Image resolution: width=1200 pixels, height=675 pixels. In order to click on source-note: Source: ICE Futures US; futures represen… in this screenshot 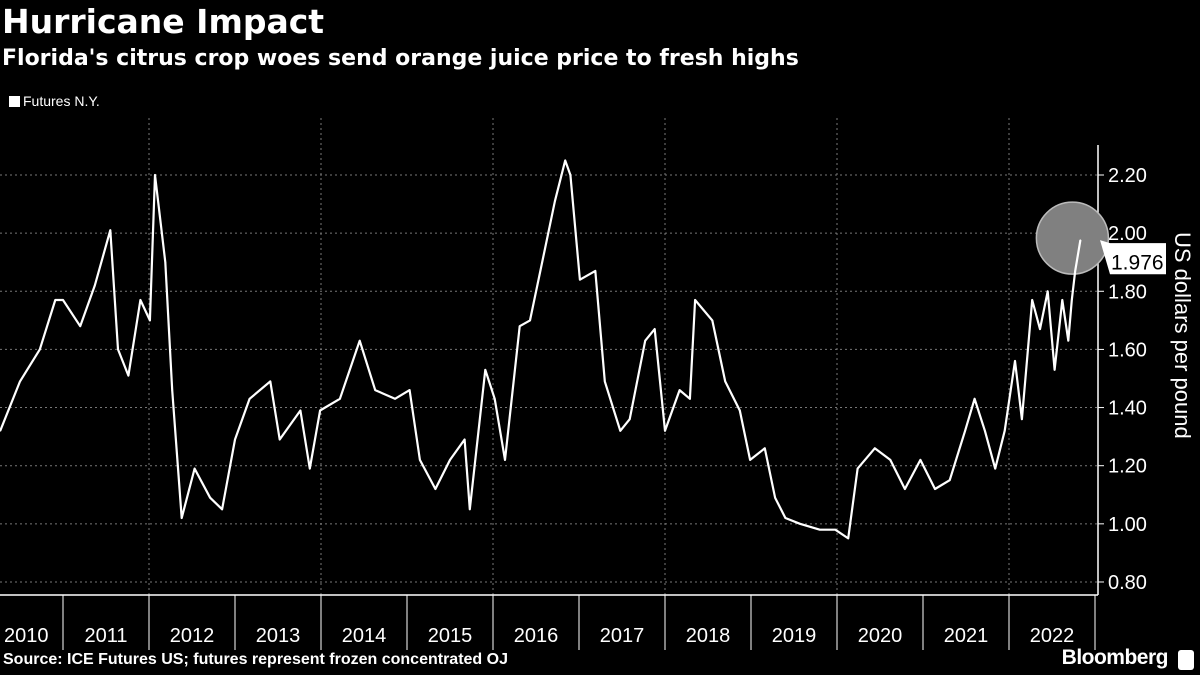, I will do `click(255, 659)`.